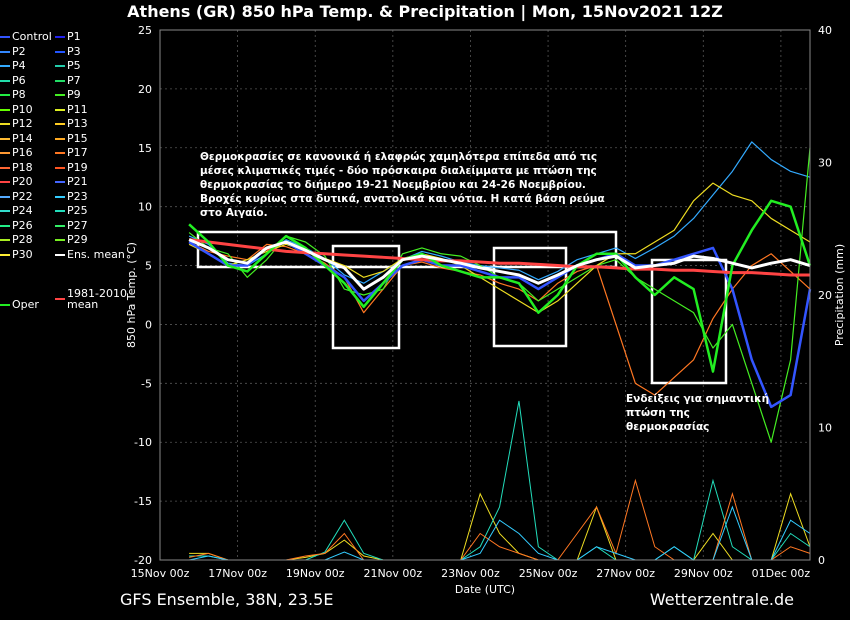 This screenshot has width=850, height=620. I want to click on y-tick-left: 25, so click(145, 30).